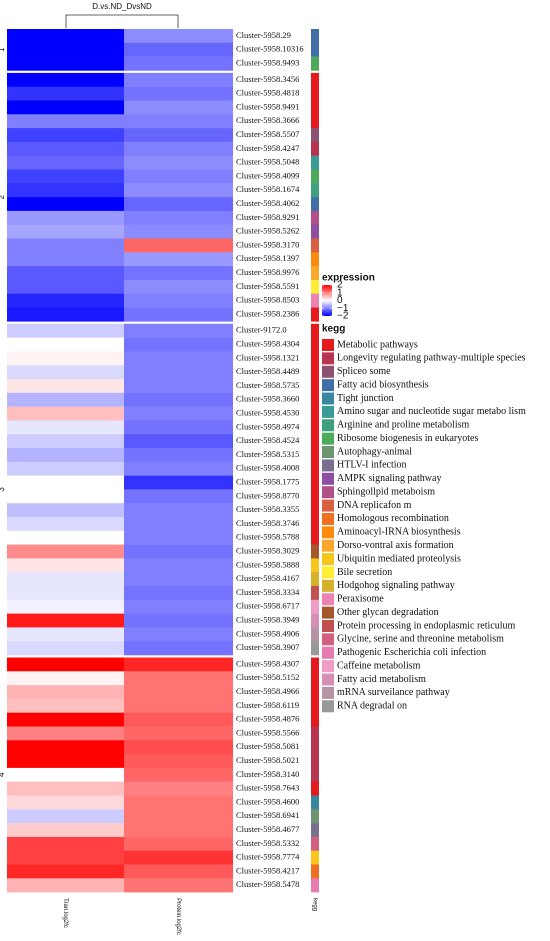 This screenshot has height=941, width=550. Describe the element at coordinates (374, 451) in the screenshot. I see `legend-label: Autophagy-animal` at that location.